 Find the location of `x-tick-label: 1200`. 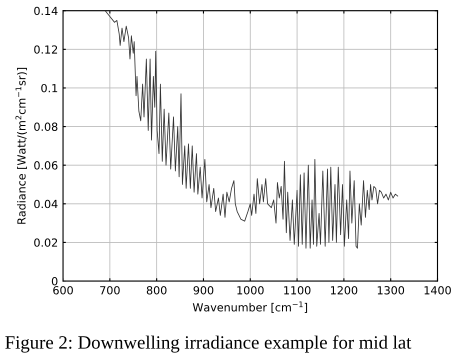

x-tick-label: 1200 is located at coordinates (344, 290).